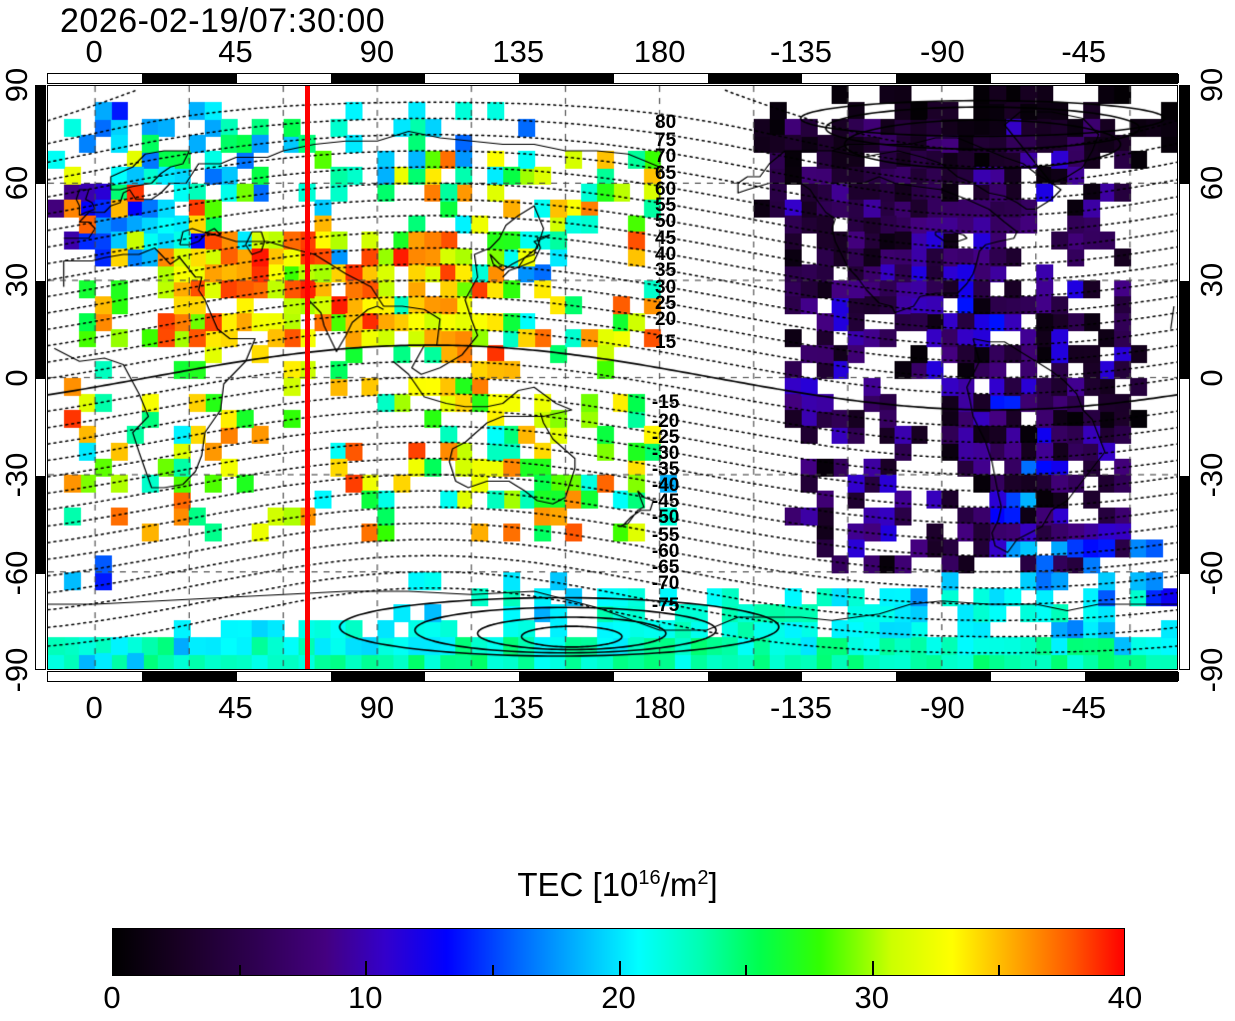 This screenshot has height=1021, width=1235. What do you see at coordinates (613, 676) in the screenshot?
I see `axis-bottom` at bounding box center [613, 676].